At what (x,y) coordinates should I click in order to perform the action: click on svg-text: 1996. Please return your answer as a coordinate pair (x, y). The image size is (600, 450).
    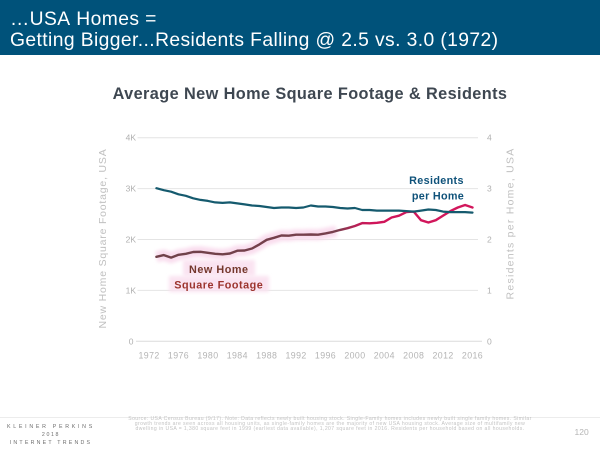
    Looking at the image, I should click on (325, 355).